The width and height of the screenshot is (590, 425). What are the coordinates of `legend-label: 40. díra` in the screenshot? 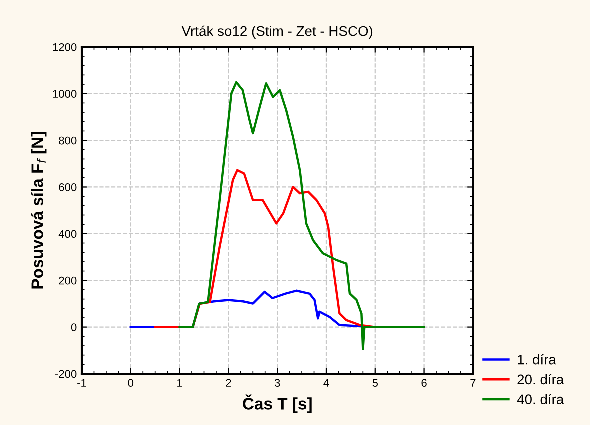 It's located at (540, 399).